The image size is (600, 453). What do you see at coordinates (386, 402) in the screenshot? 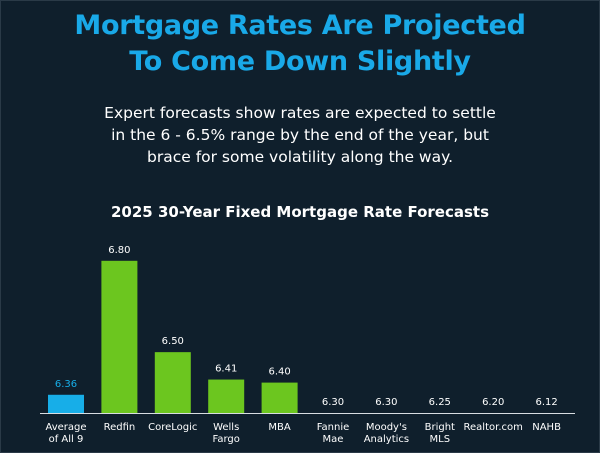
I see `value-label-6: 6.30` at bounding box center [386, 402].